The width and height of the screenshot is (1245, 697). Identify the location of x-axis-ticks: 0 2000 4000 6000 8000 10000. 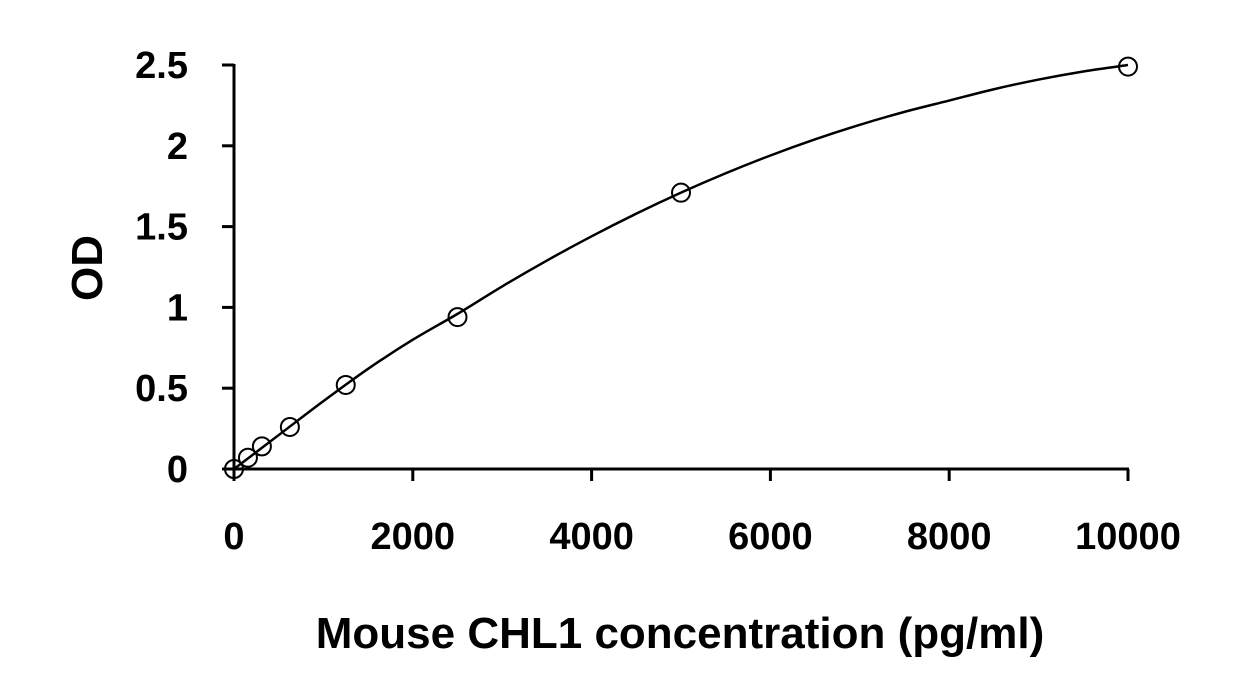
(702, 513).